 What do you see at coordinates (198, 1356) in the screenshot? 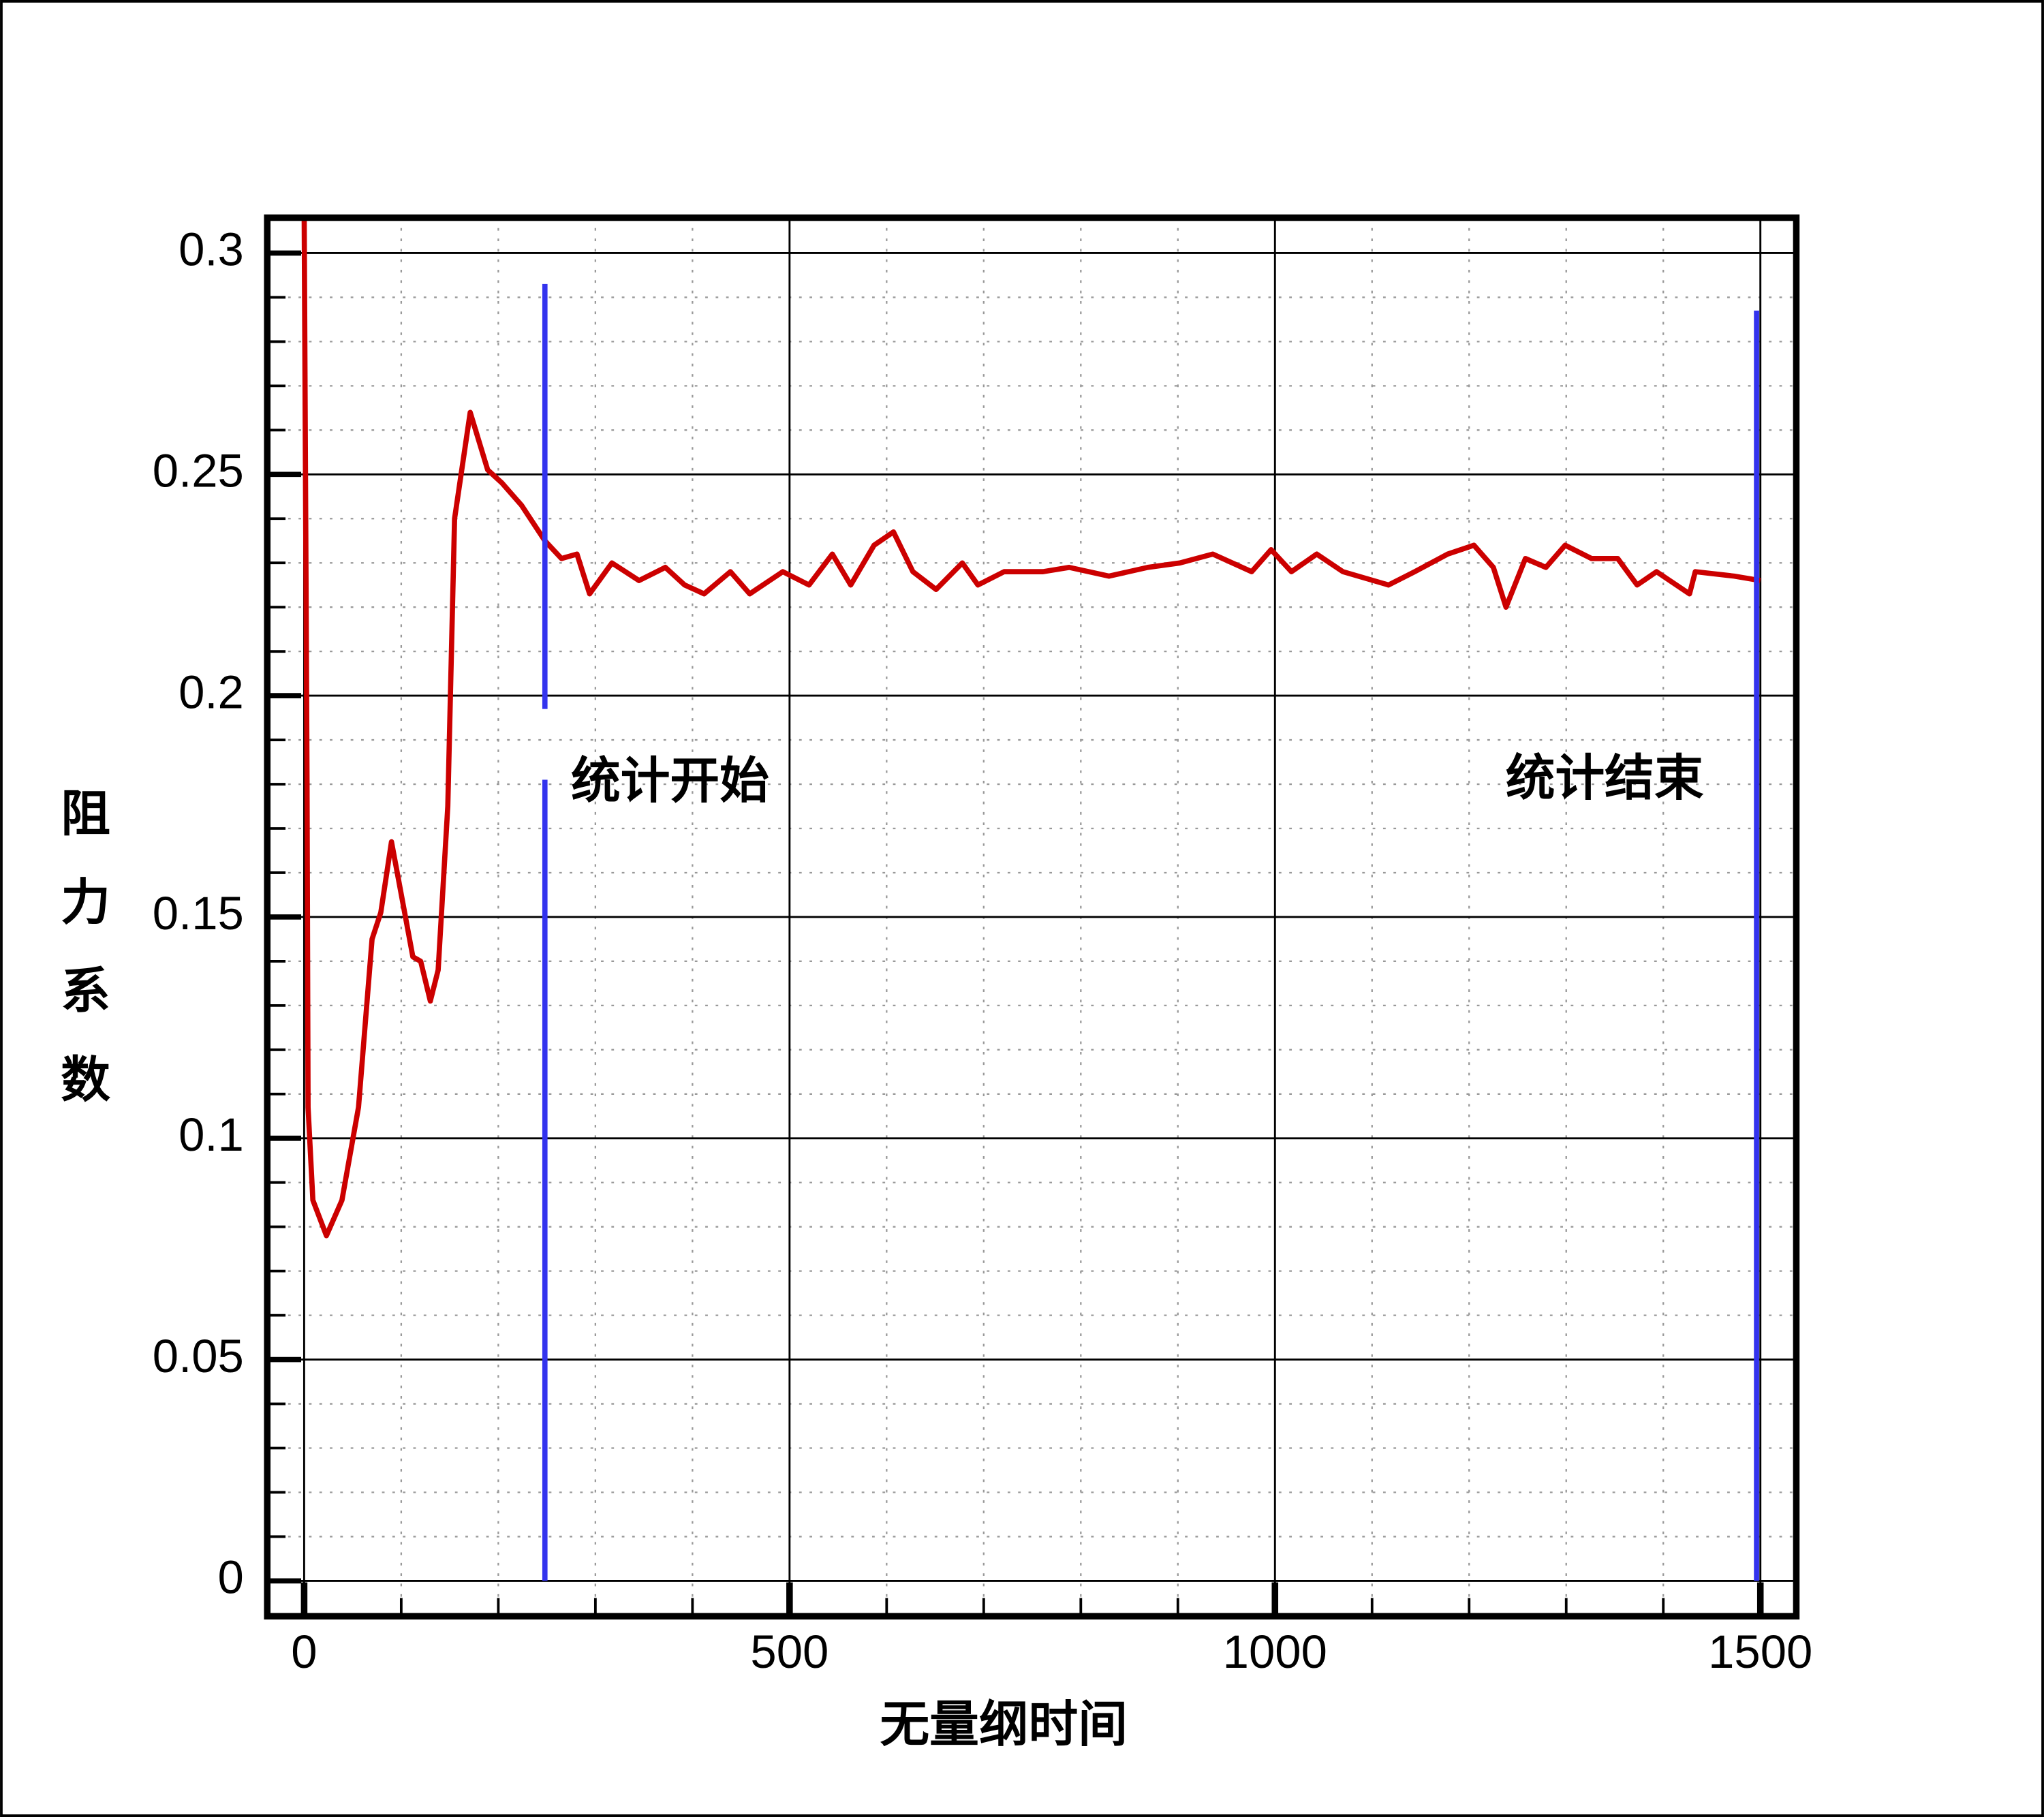
I see `y-tick-label: 0.05` at bounding box center [198, 1356].